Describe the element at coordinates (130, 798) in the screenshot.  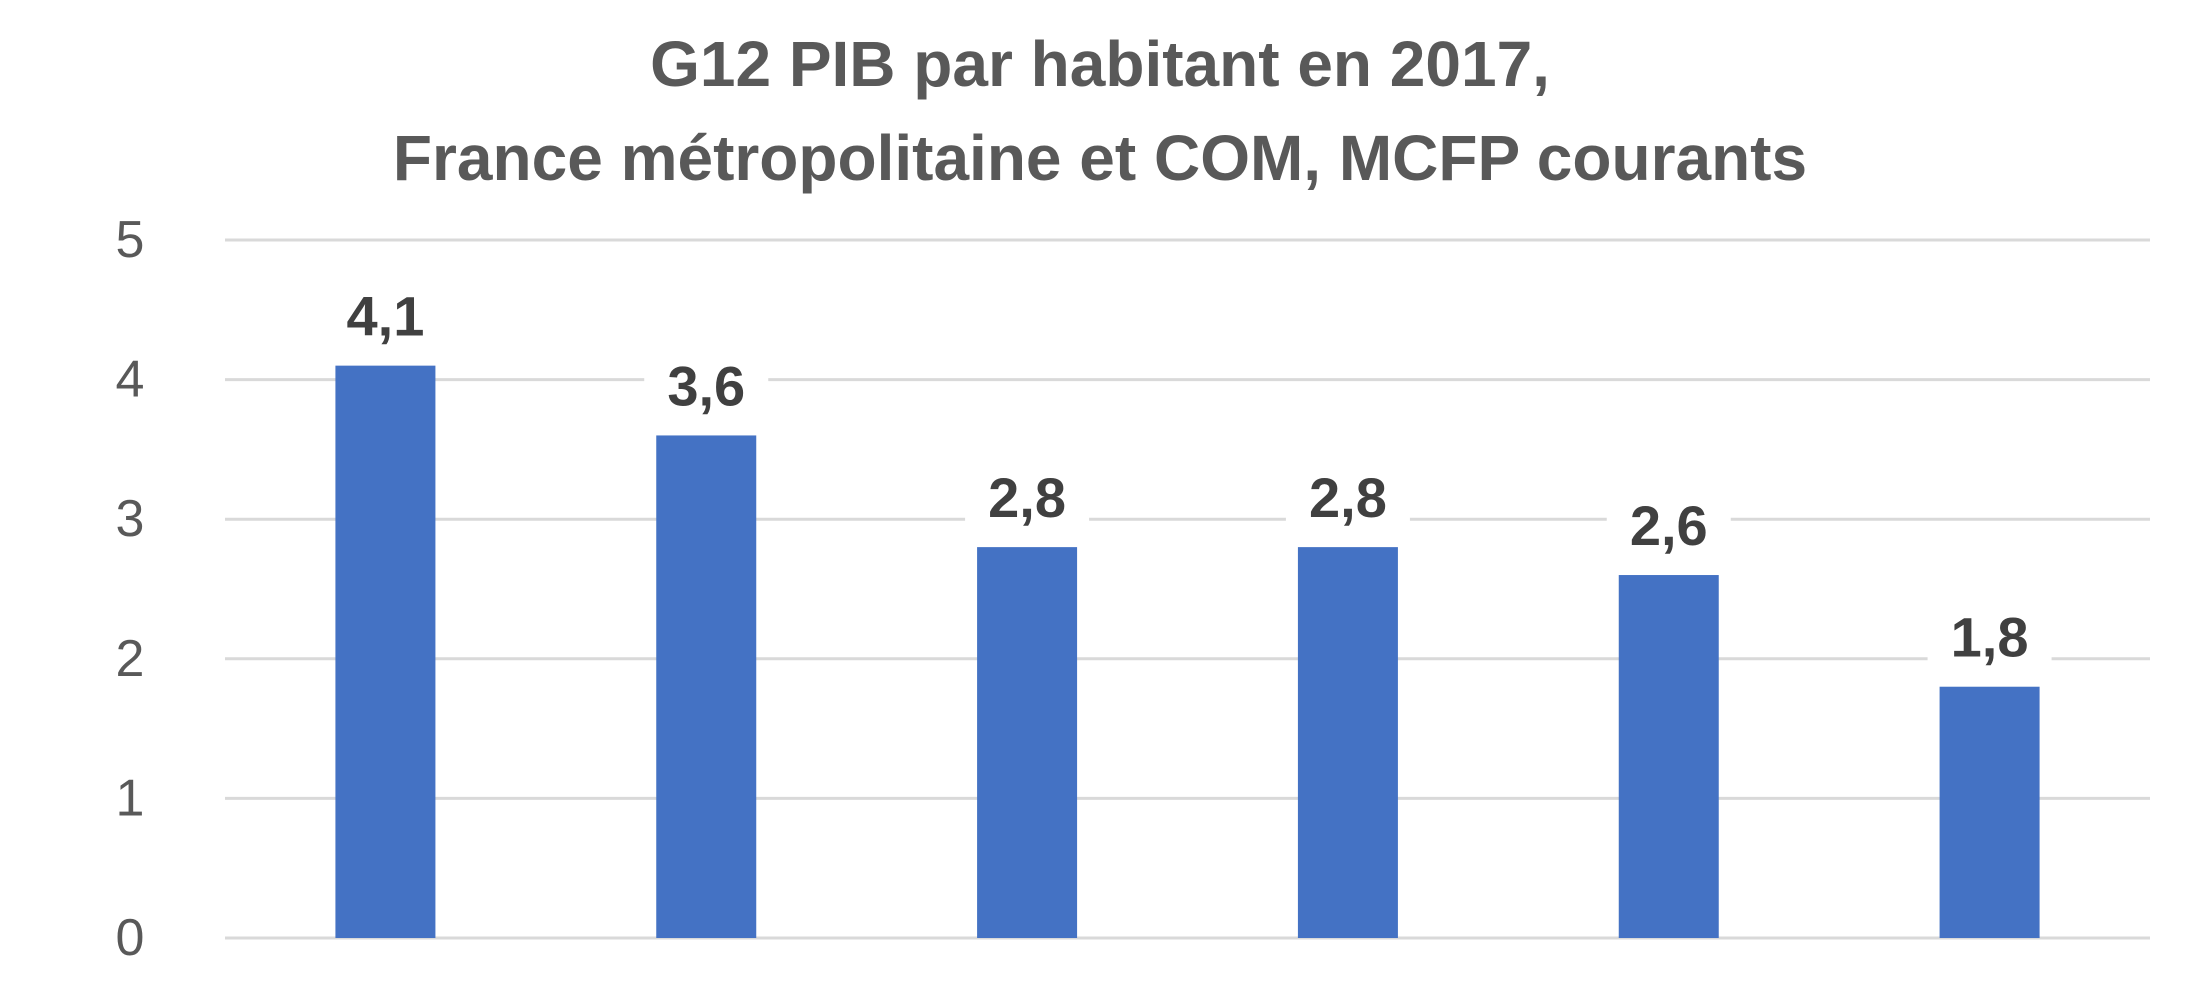
I see `y-tick-label: 1` at that location.